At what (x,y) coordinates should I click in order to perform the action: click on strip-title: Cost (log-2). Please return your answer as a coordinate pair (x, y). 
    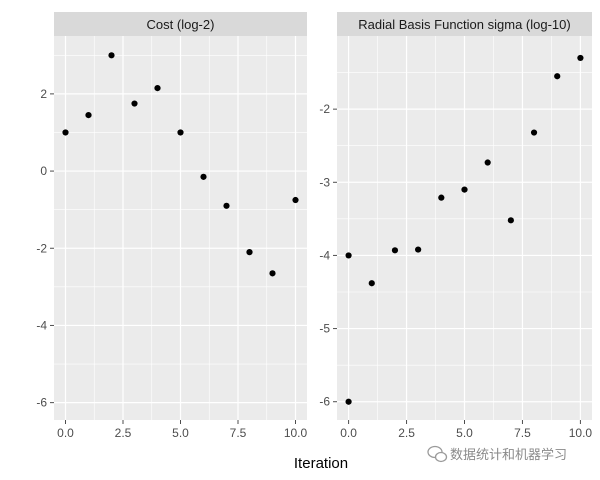
    Looking at the image, I should click on (181, 24).